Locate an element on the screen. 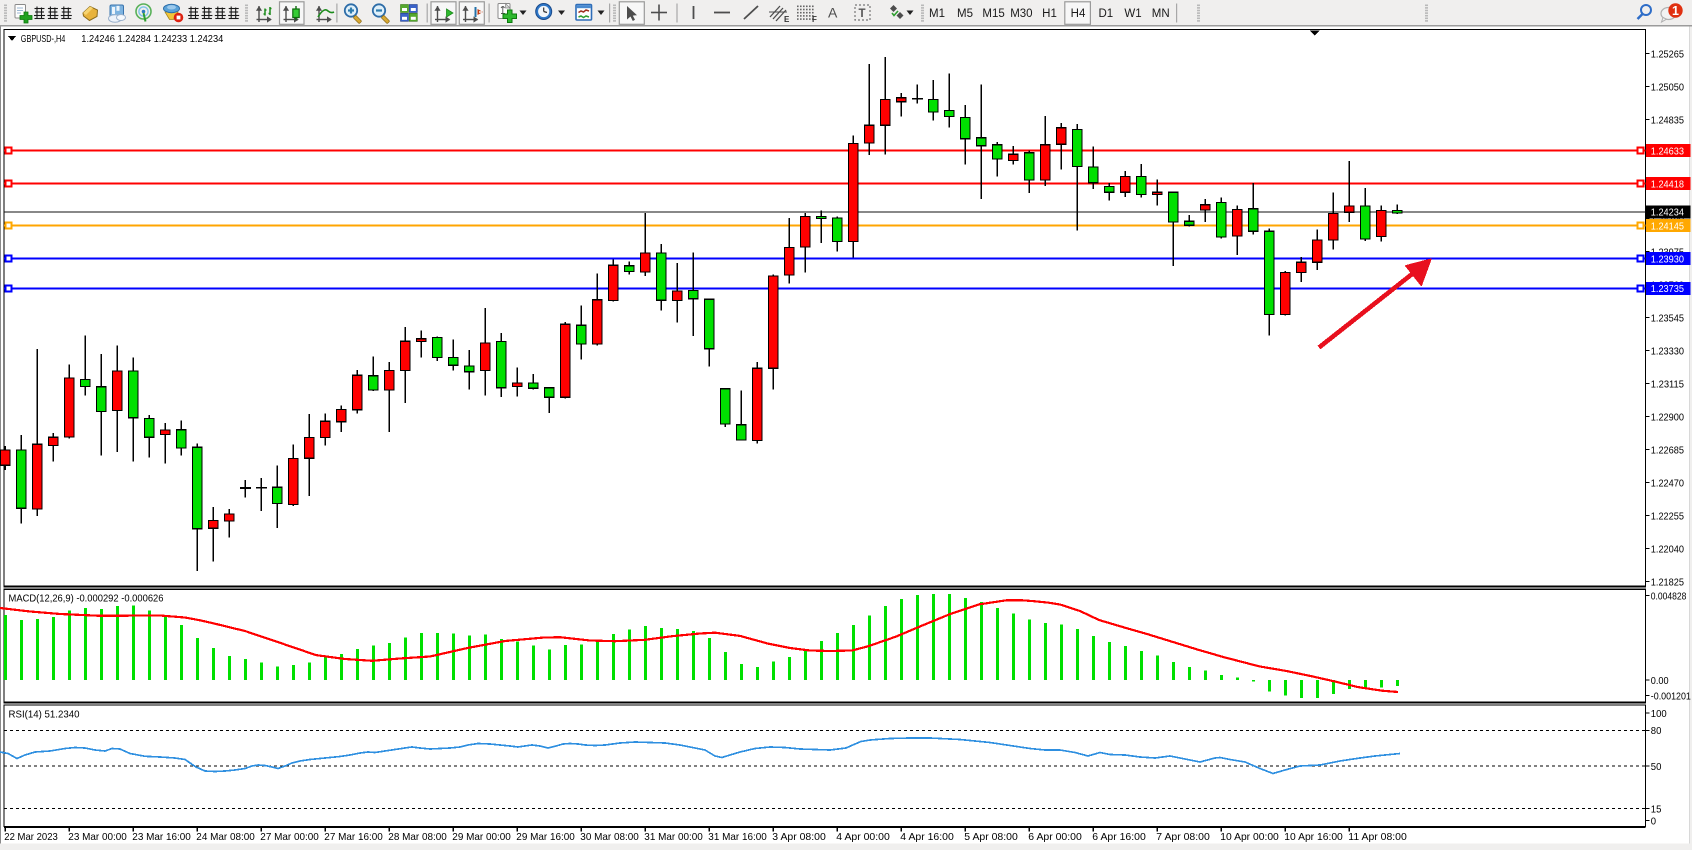  svg-text: MN is located at coordinates (1161, 14).